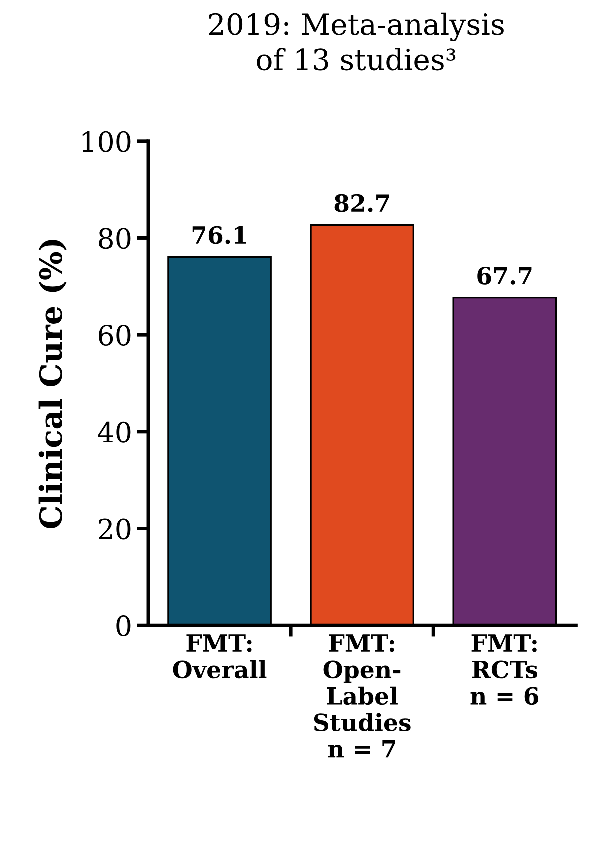  What do you see at coordinates (362, 696) in the screenshot?
I see `x-tick-label: FMT: Open- Label Studies n = 7` at bounding box center [362, 696].